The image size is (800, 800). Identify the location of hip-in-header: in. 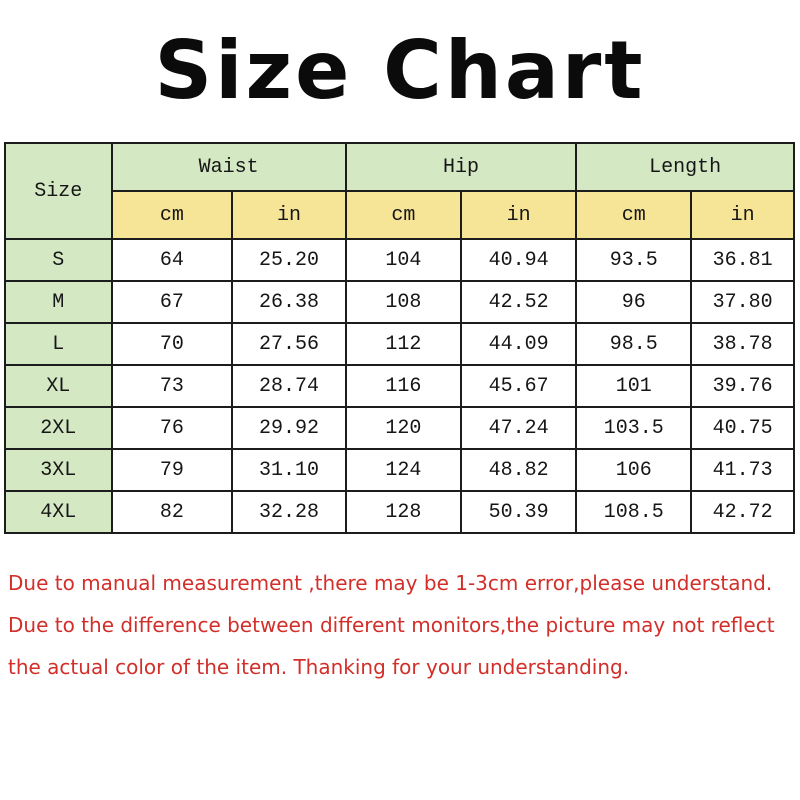
(518, 215).